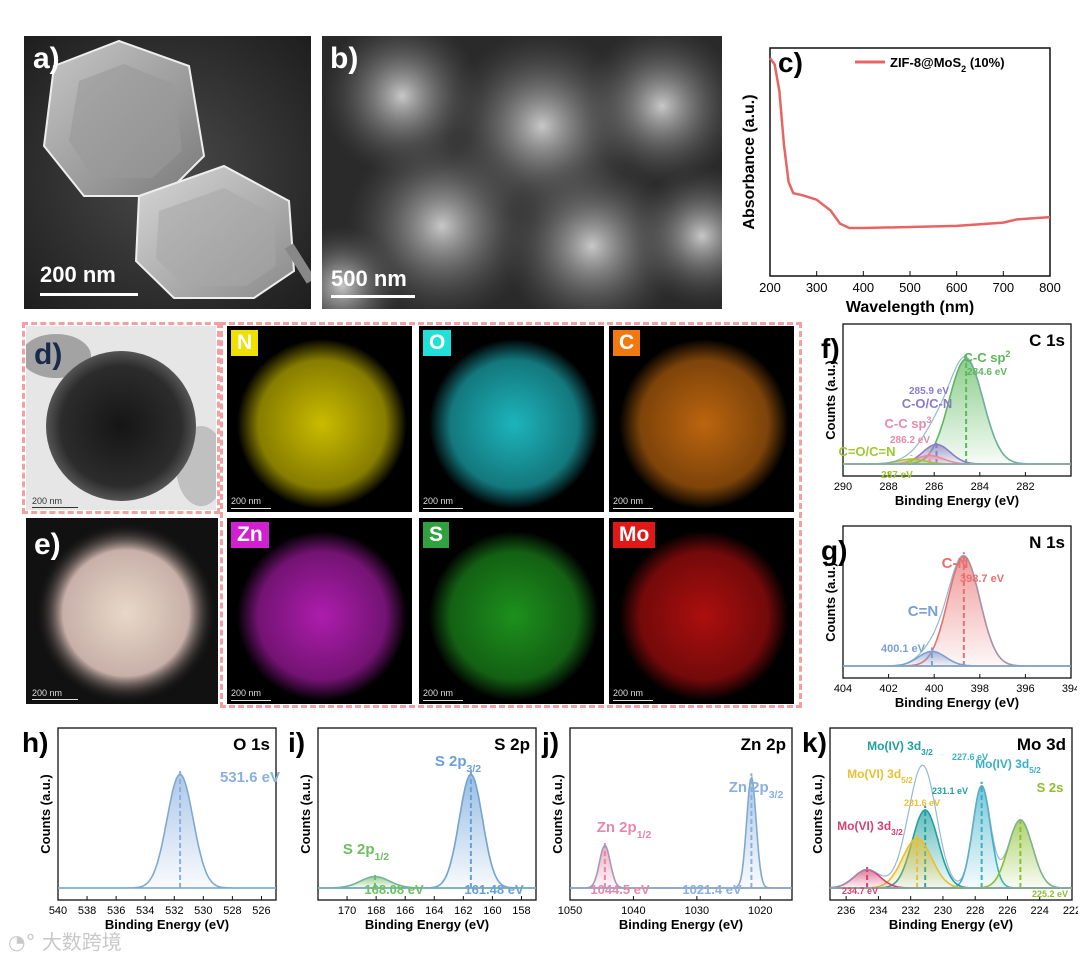  Describe the element at coordinates (1041, 744) in the screenshot. I see `chart-title: Mo 3d` at that location.